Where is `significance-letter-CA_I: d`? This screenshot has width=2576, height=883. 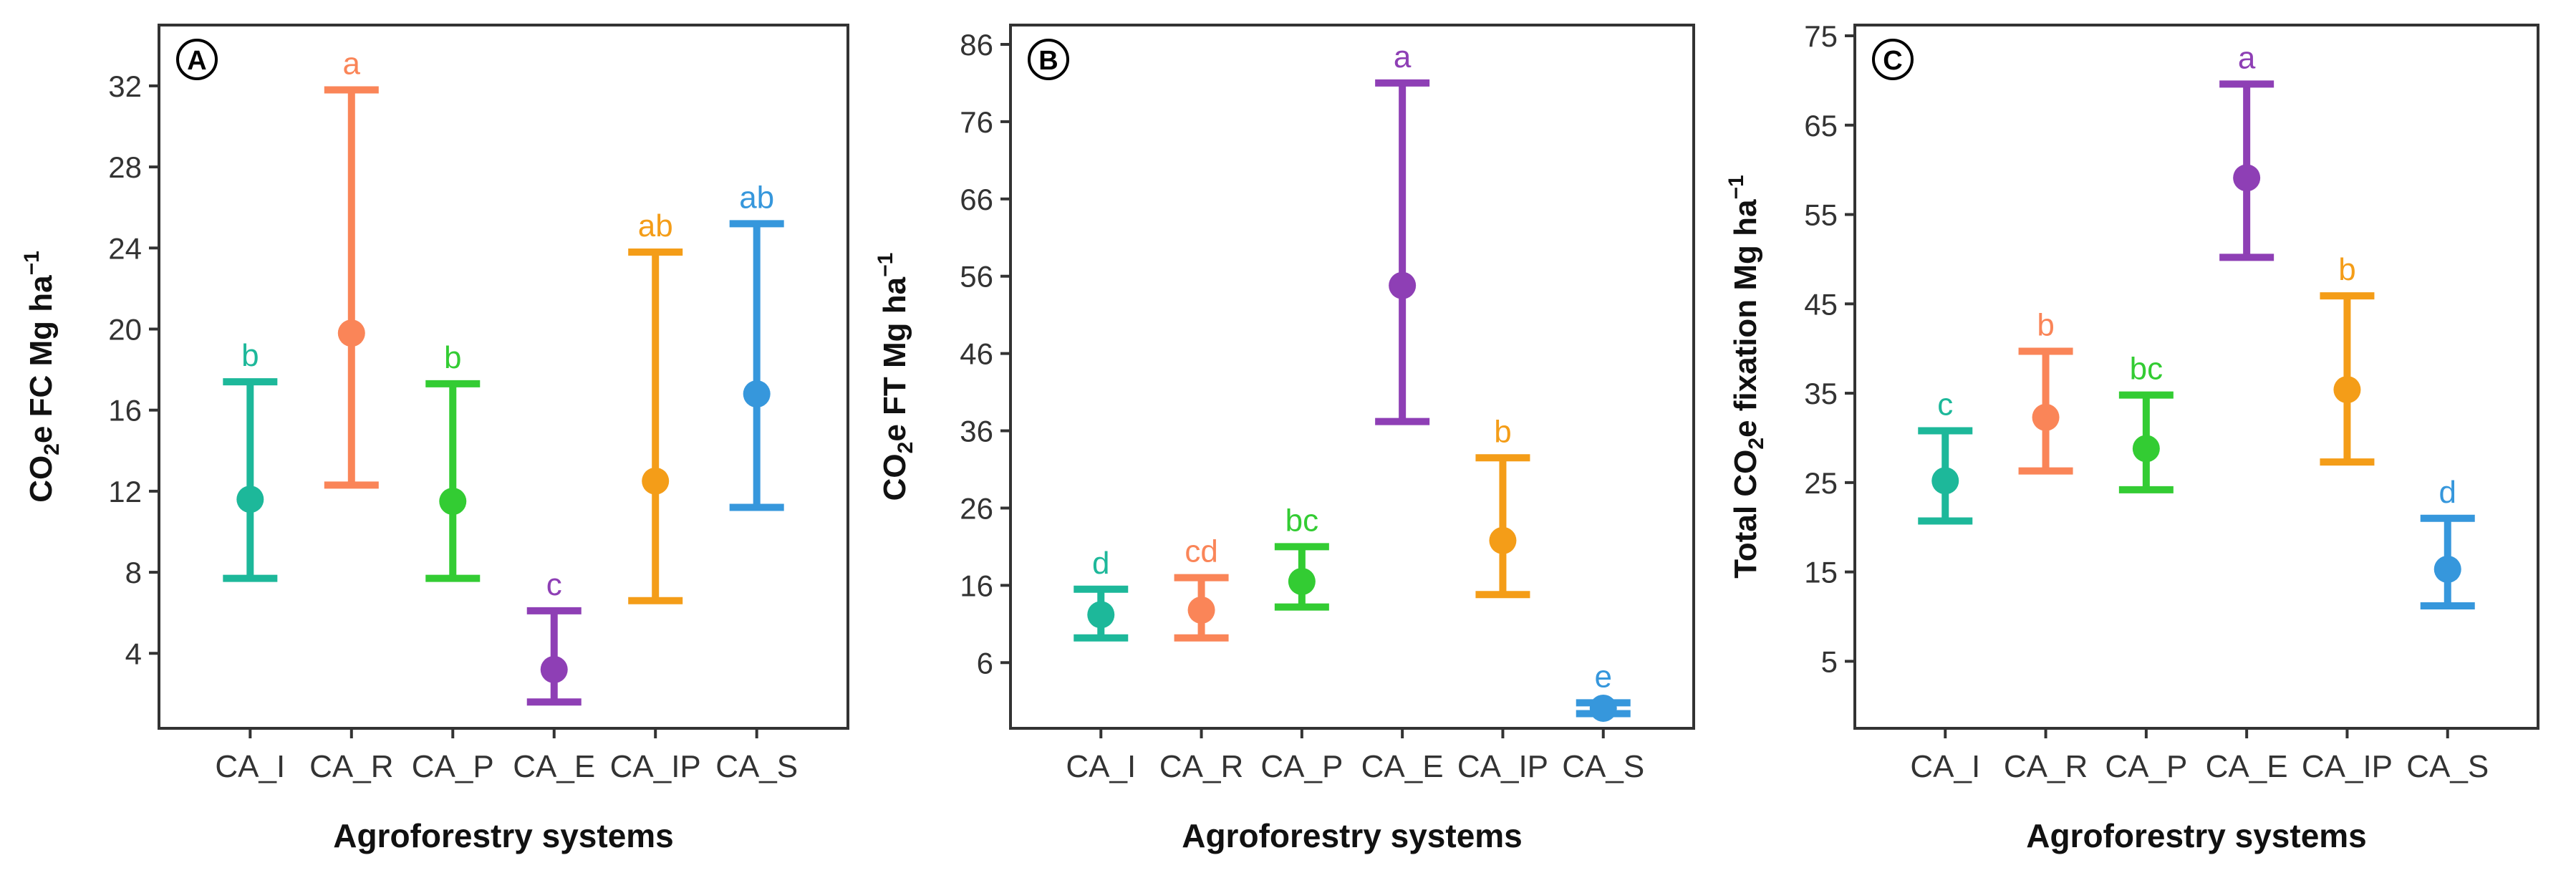 significance-letter-CA_I: d is located at coordinates (1100, 564).